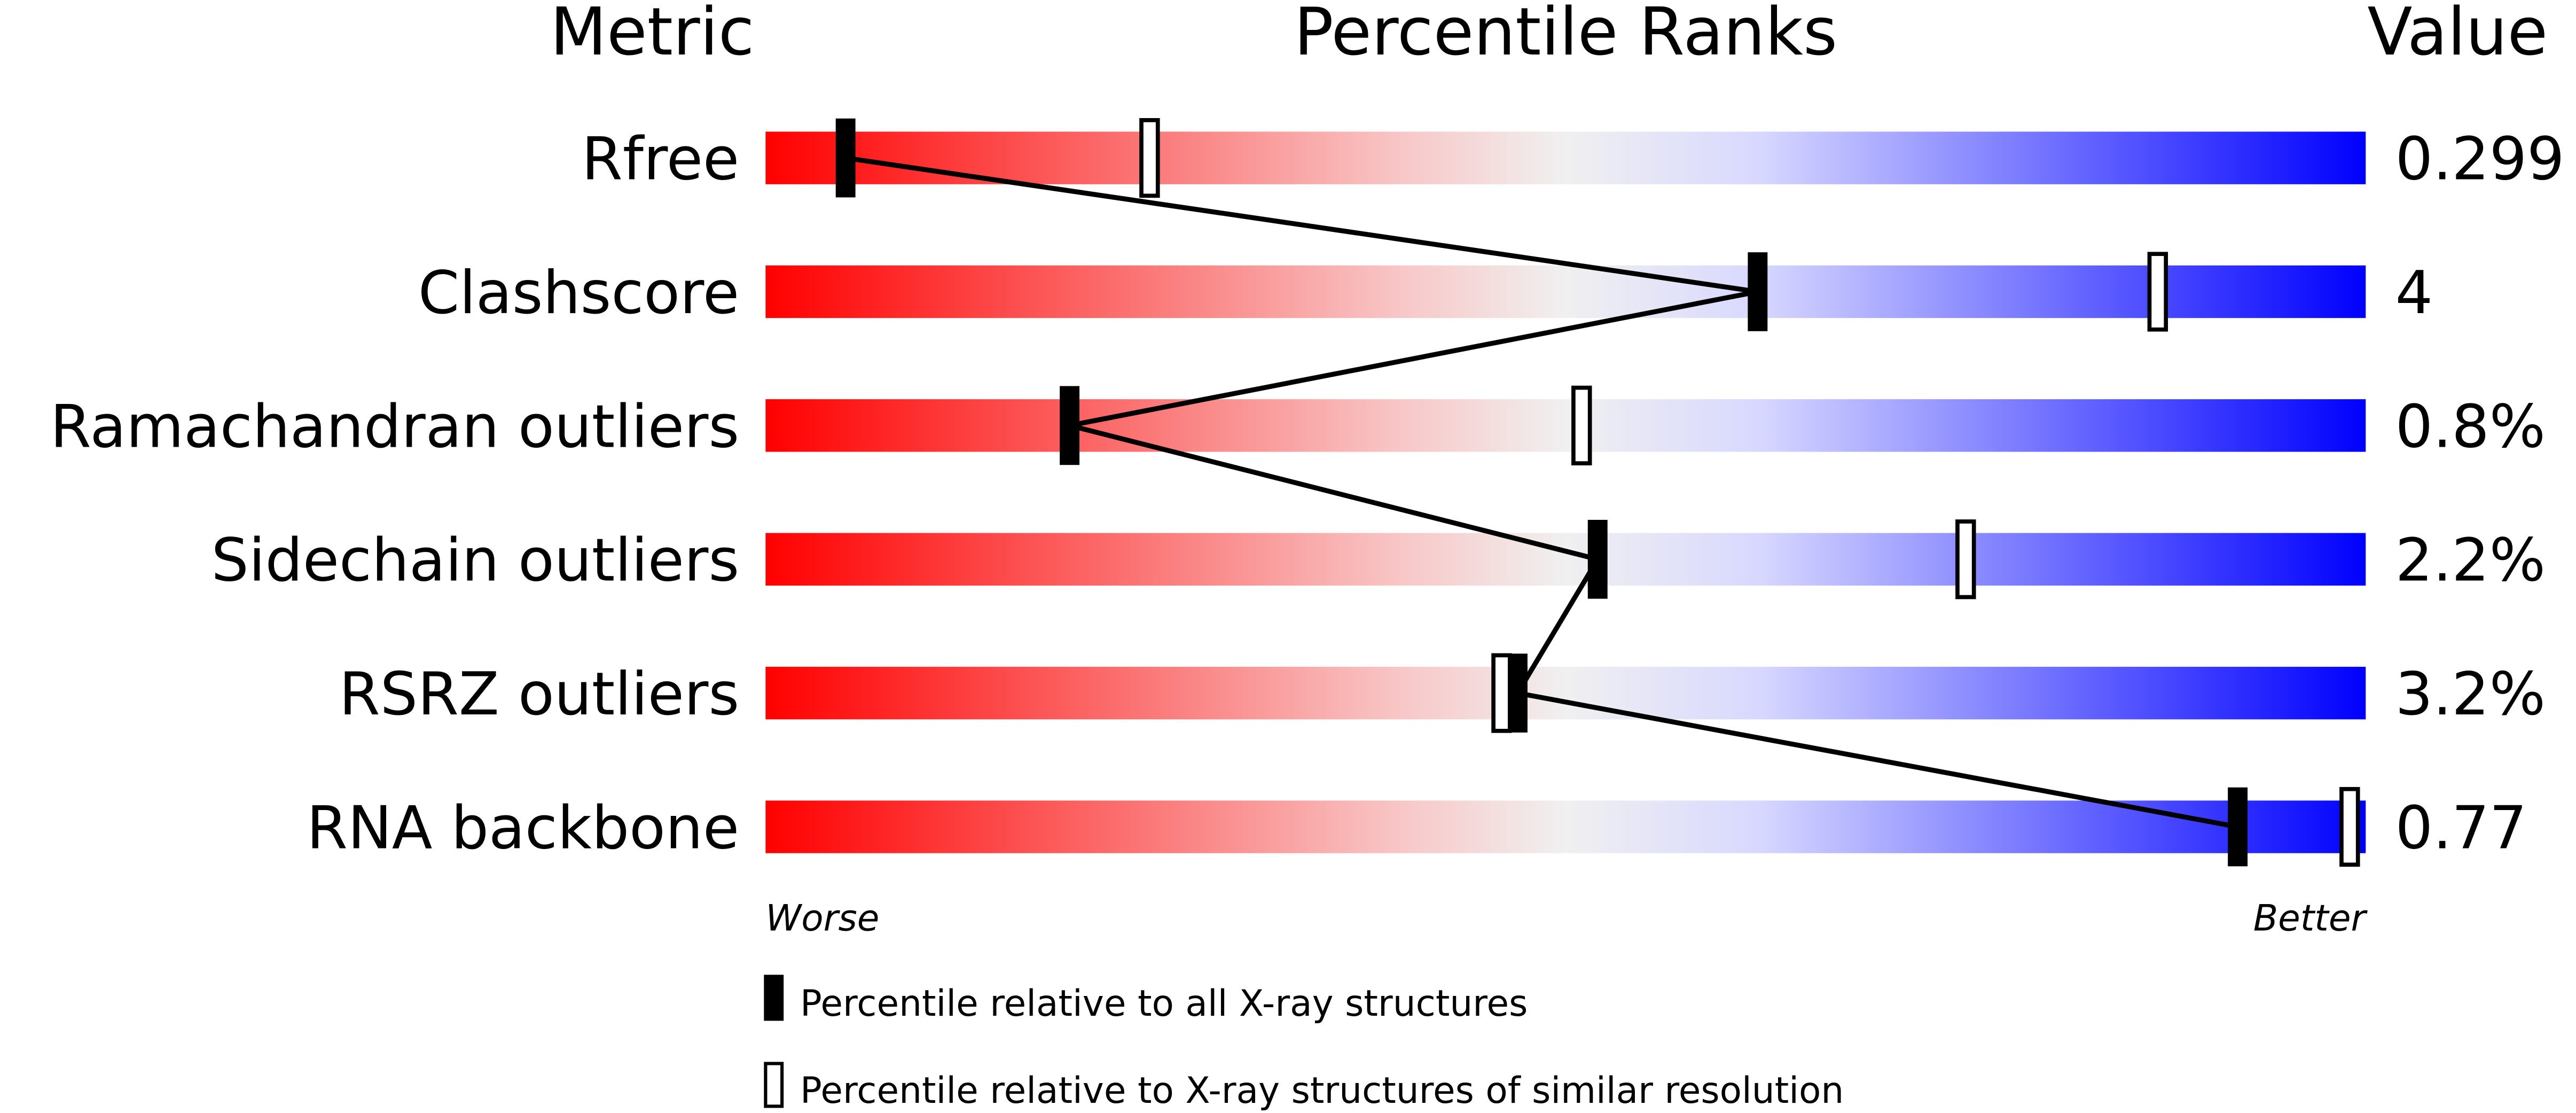 The width and height of the screenshot is (2576, 1113). Describe the element at coordinates (2457, 36) in the screenshot. I see `header-value: Value` at that location.